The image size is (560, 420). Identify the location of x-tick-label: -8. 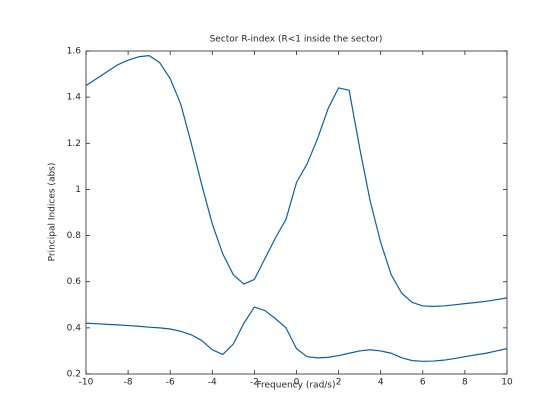
(128, 383).